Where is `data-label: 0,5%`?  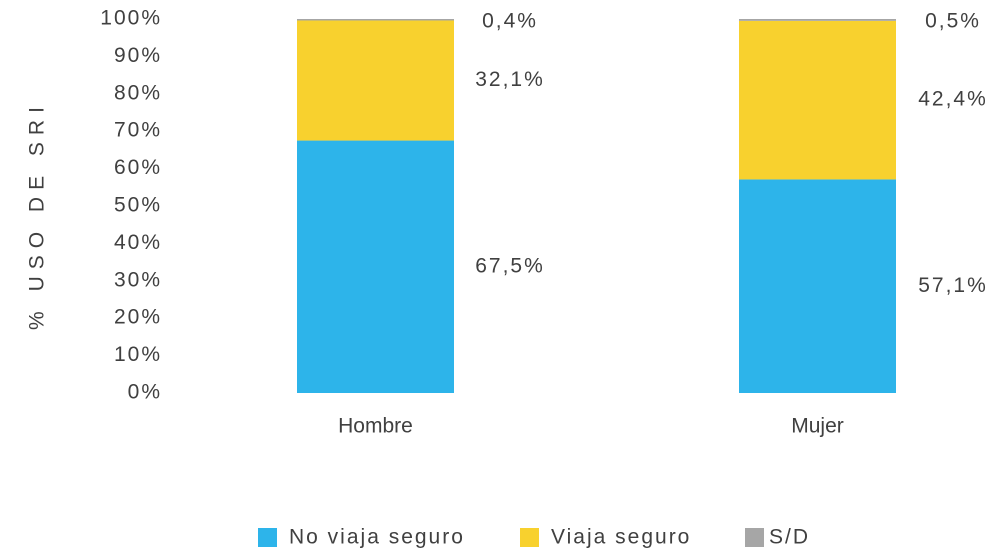 data-label: 0,5% is located at coordinates (953, 21).